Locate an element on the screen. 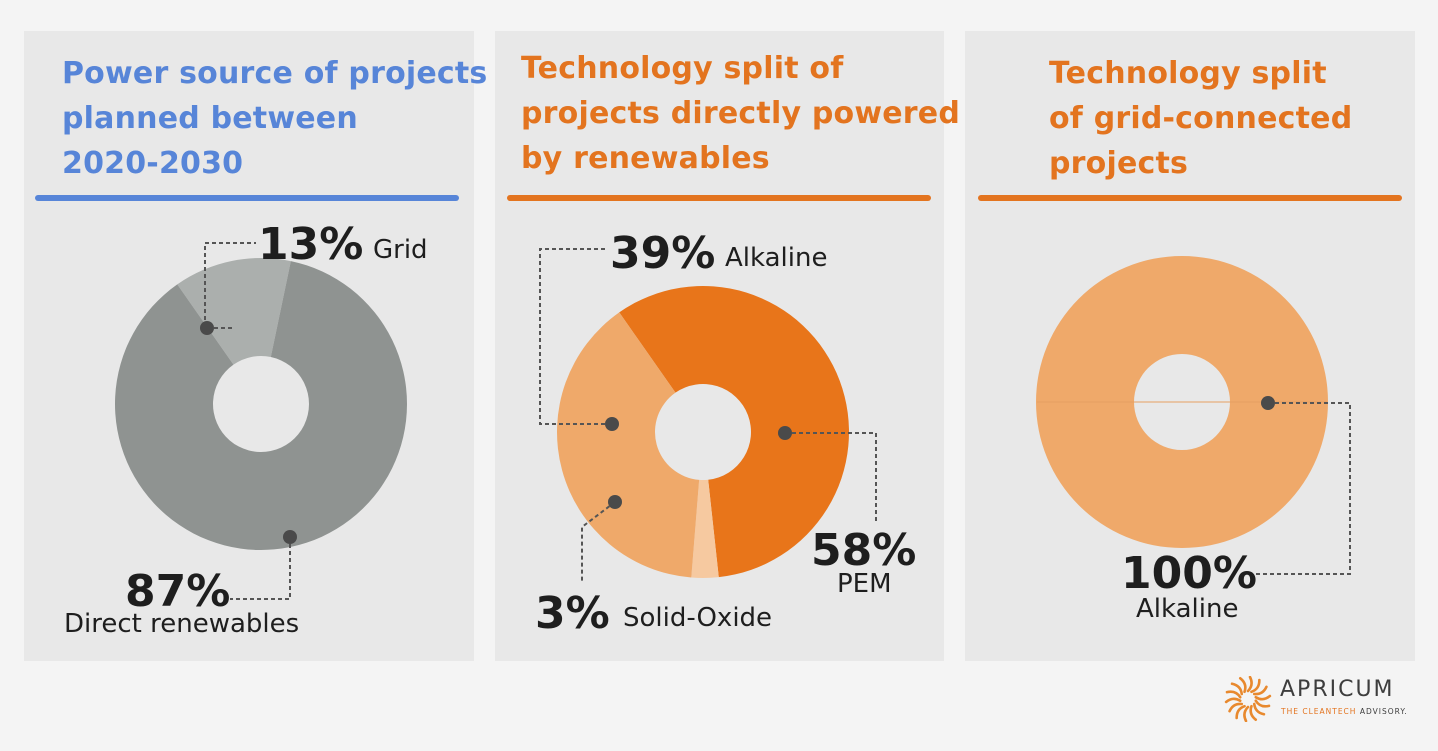  leader-line-alkaline is located at coordinates (575, 336).